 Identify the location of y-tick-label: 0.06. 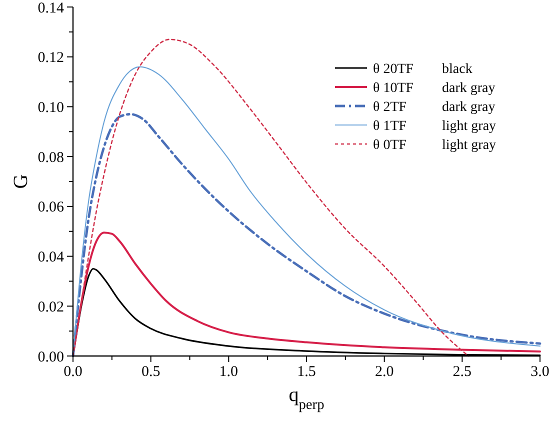
(51, 208).